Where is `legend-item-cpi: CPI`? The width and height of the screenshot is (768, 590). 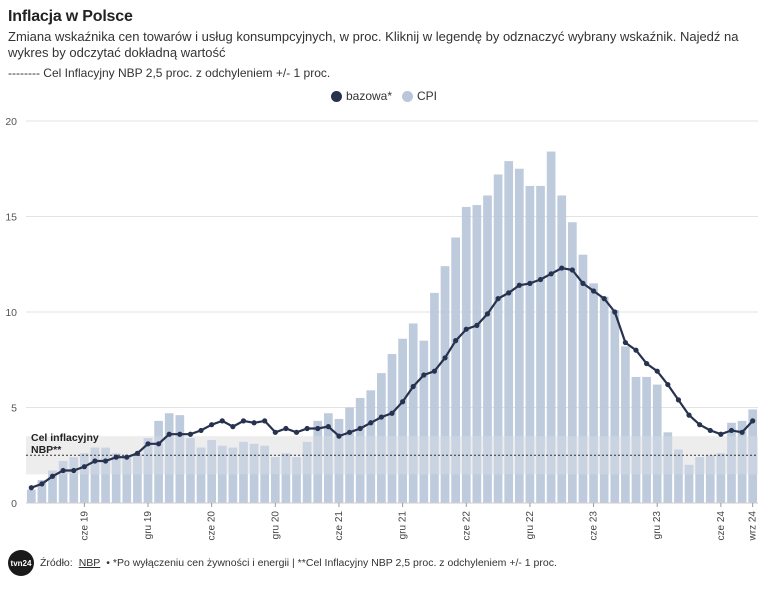
legend-item-cpi: CPI is located at coordinates (419, 96).